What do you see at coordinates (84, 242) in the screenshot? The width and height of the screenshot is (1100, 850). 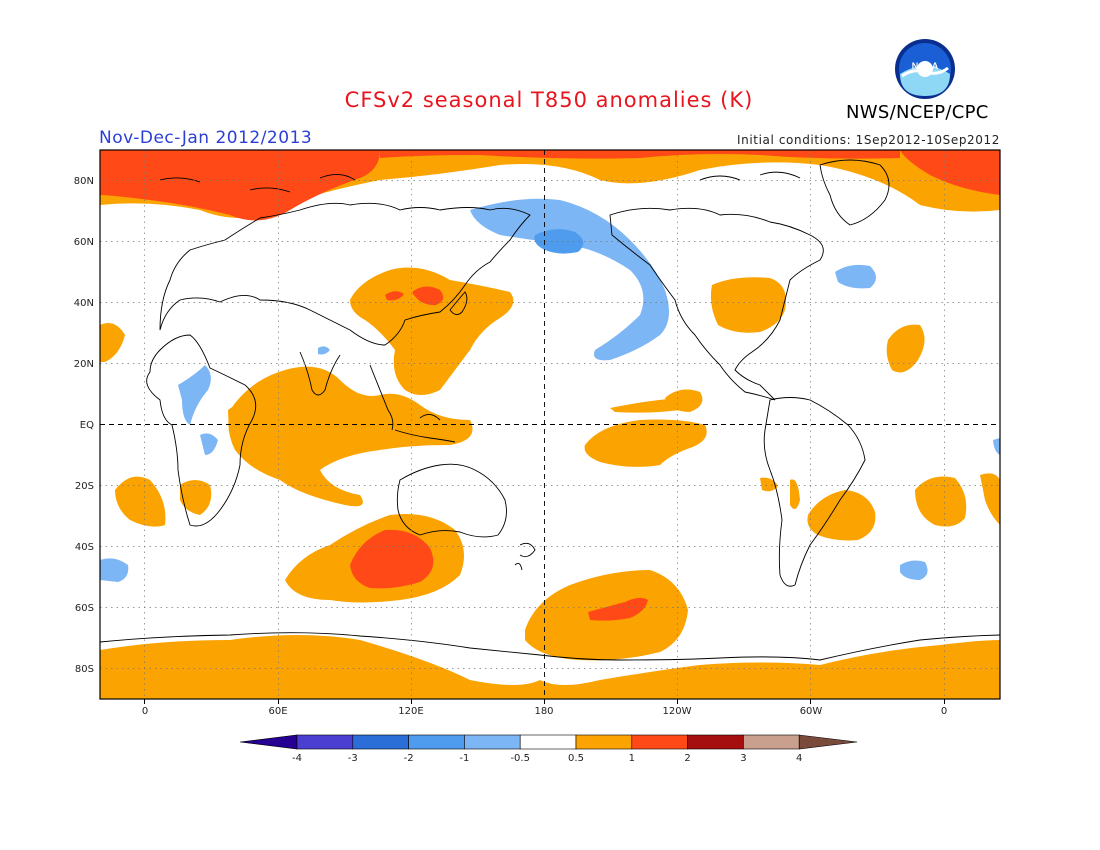 I see `lat-label: 60N` at bounding box center [84, 242].